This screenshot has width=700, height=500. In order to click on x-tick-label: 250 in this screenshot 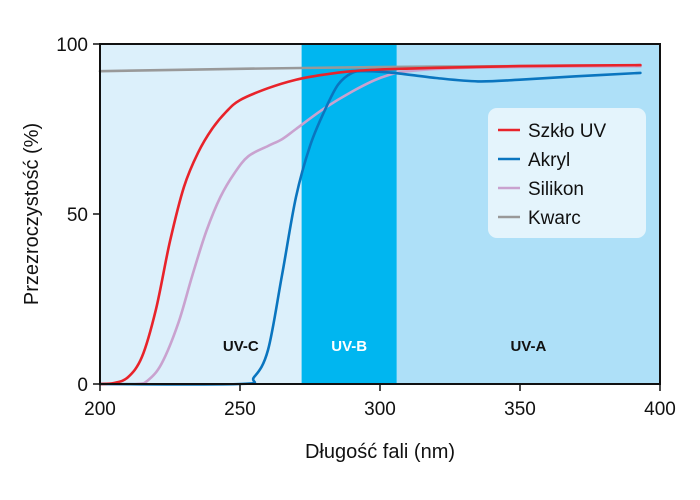, I will do `click(240, 409)`.